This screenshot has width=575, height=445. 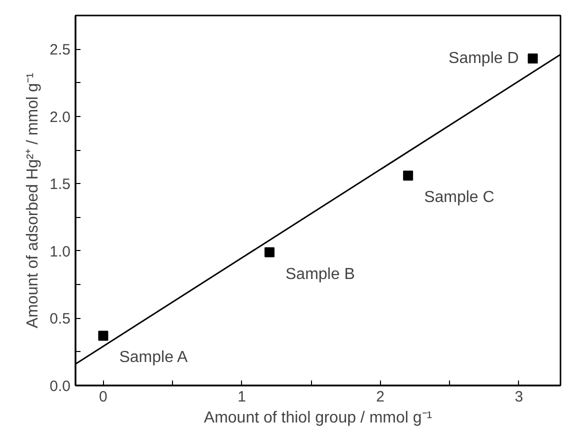 I want to click on annotation: Sample C, so click(x=459, y=197).